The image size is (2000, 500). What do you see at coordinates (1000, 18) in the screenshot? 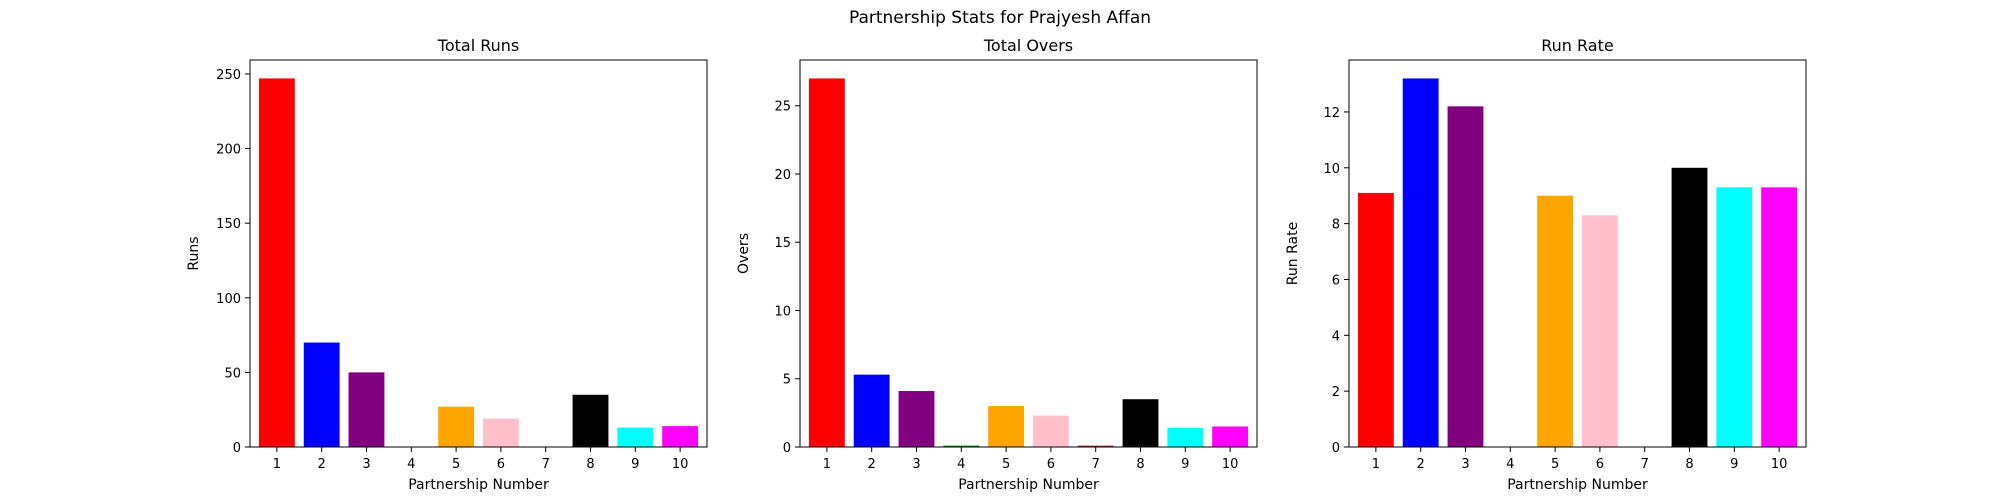
I see `figure-title: Partnership Stats for Prajyesh Affan` at bounding box center [1000, 18].